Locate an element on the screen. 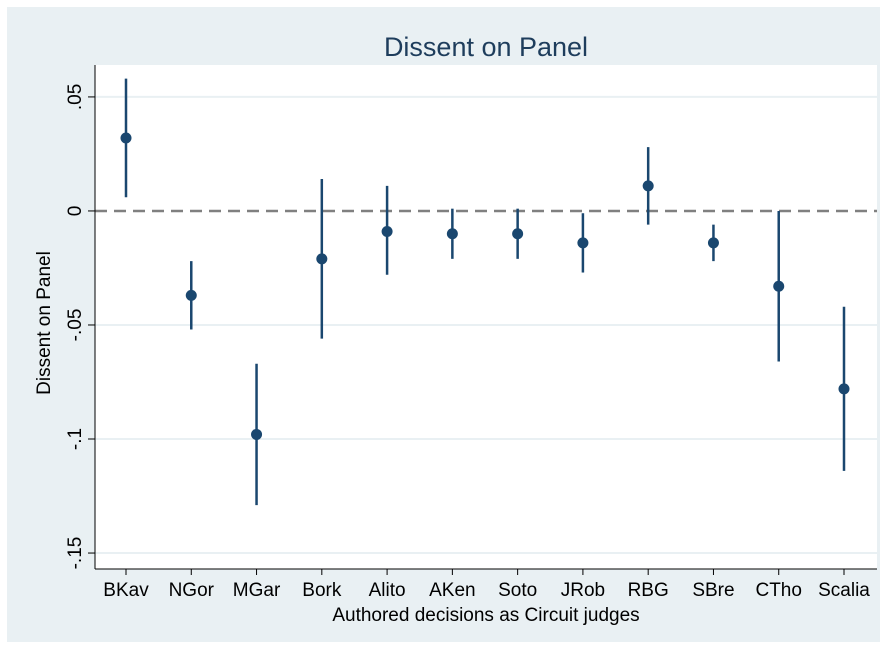 The image size is (887, 649). x-tick-label: Soto is located at coordinates (517, 590).